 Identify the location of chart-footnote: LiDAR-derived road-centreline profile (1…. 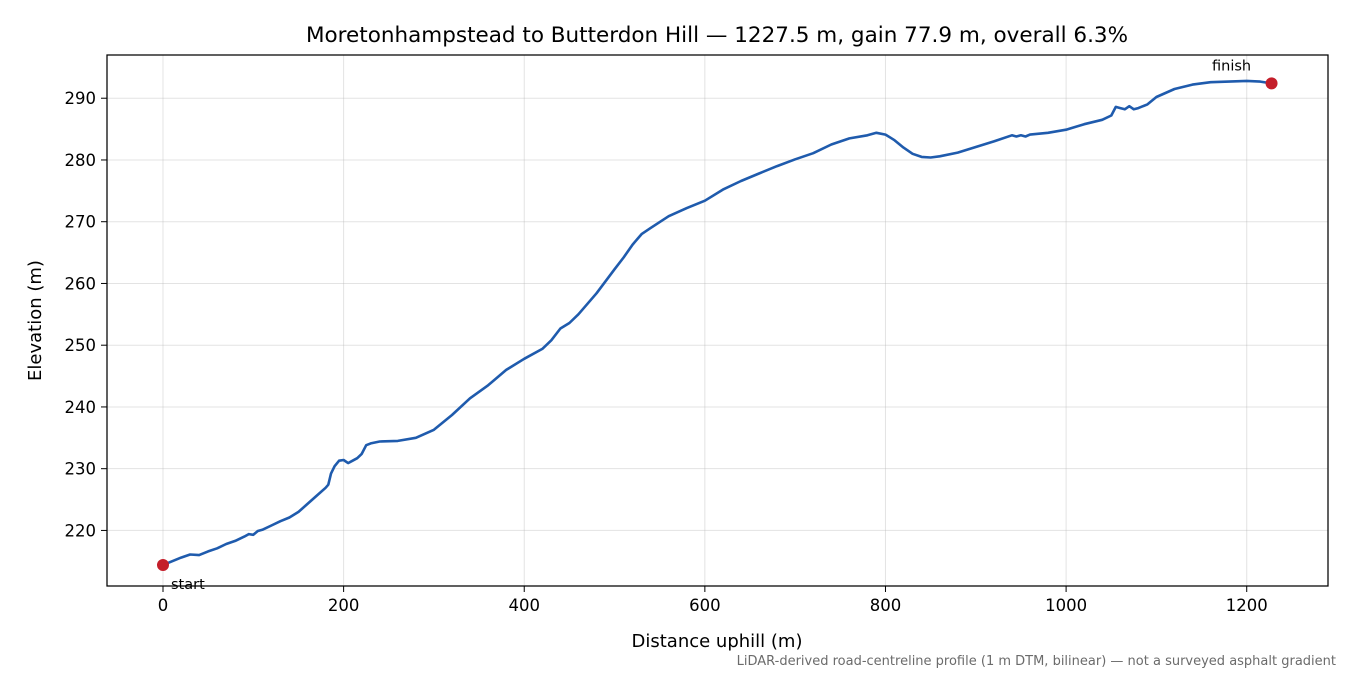
(1036, 661).